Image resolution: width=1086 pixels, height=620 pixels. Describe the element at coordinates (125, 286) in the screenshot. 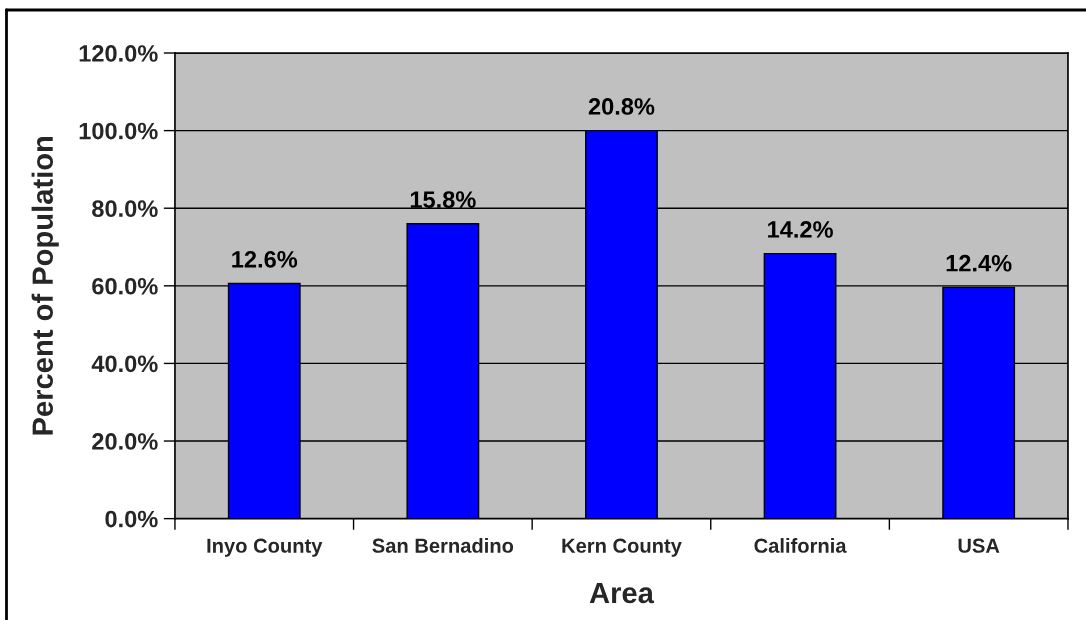

I see `y-tick-label: 60.0%` at that location.